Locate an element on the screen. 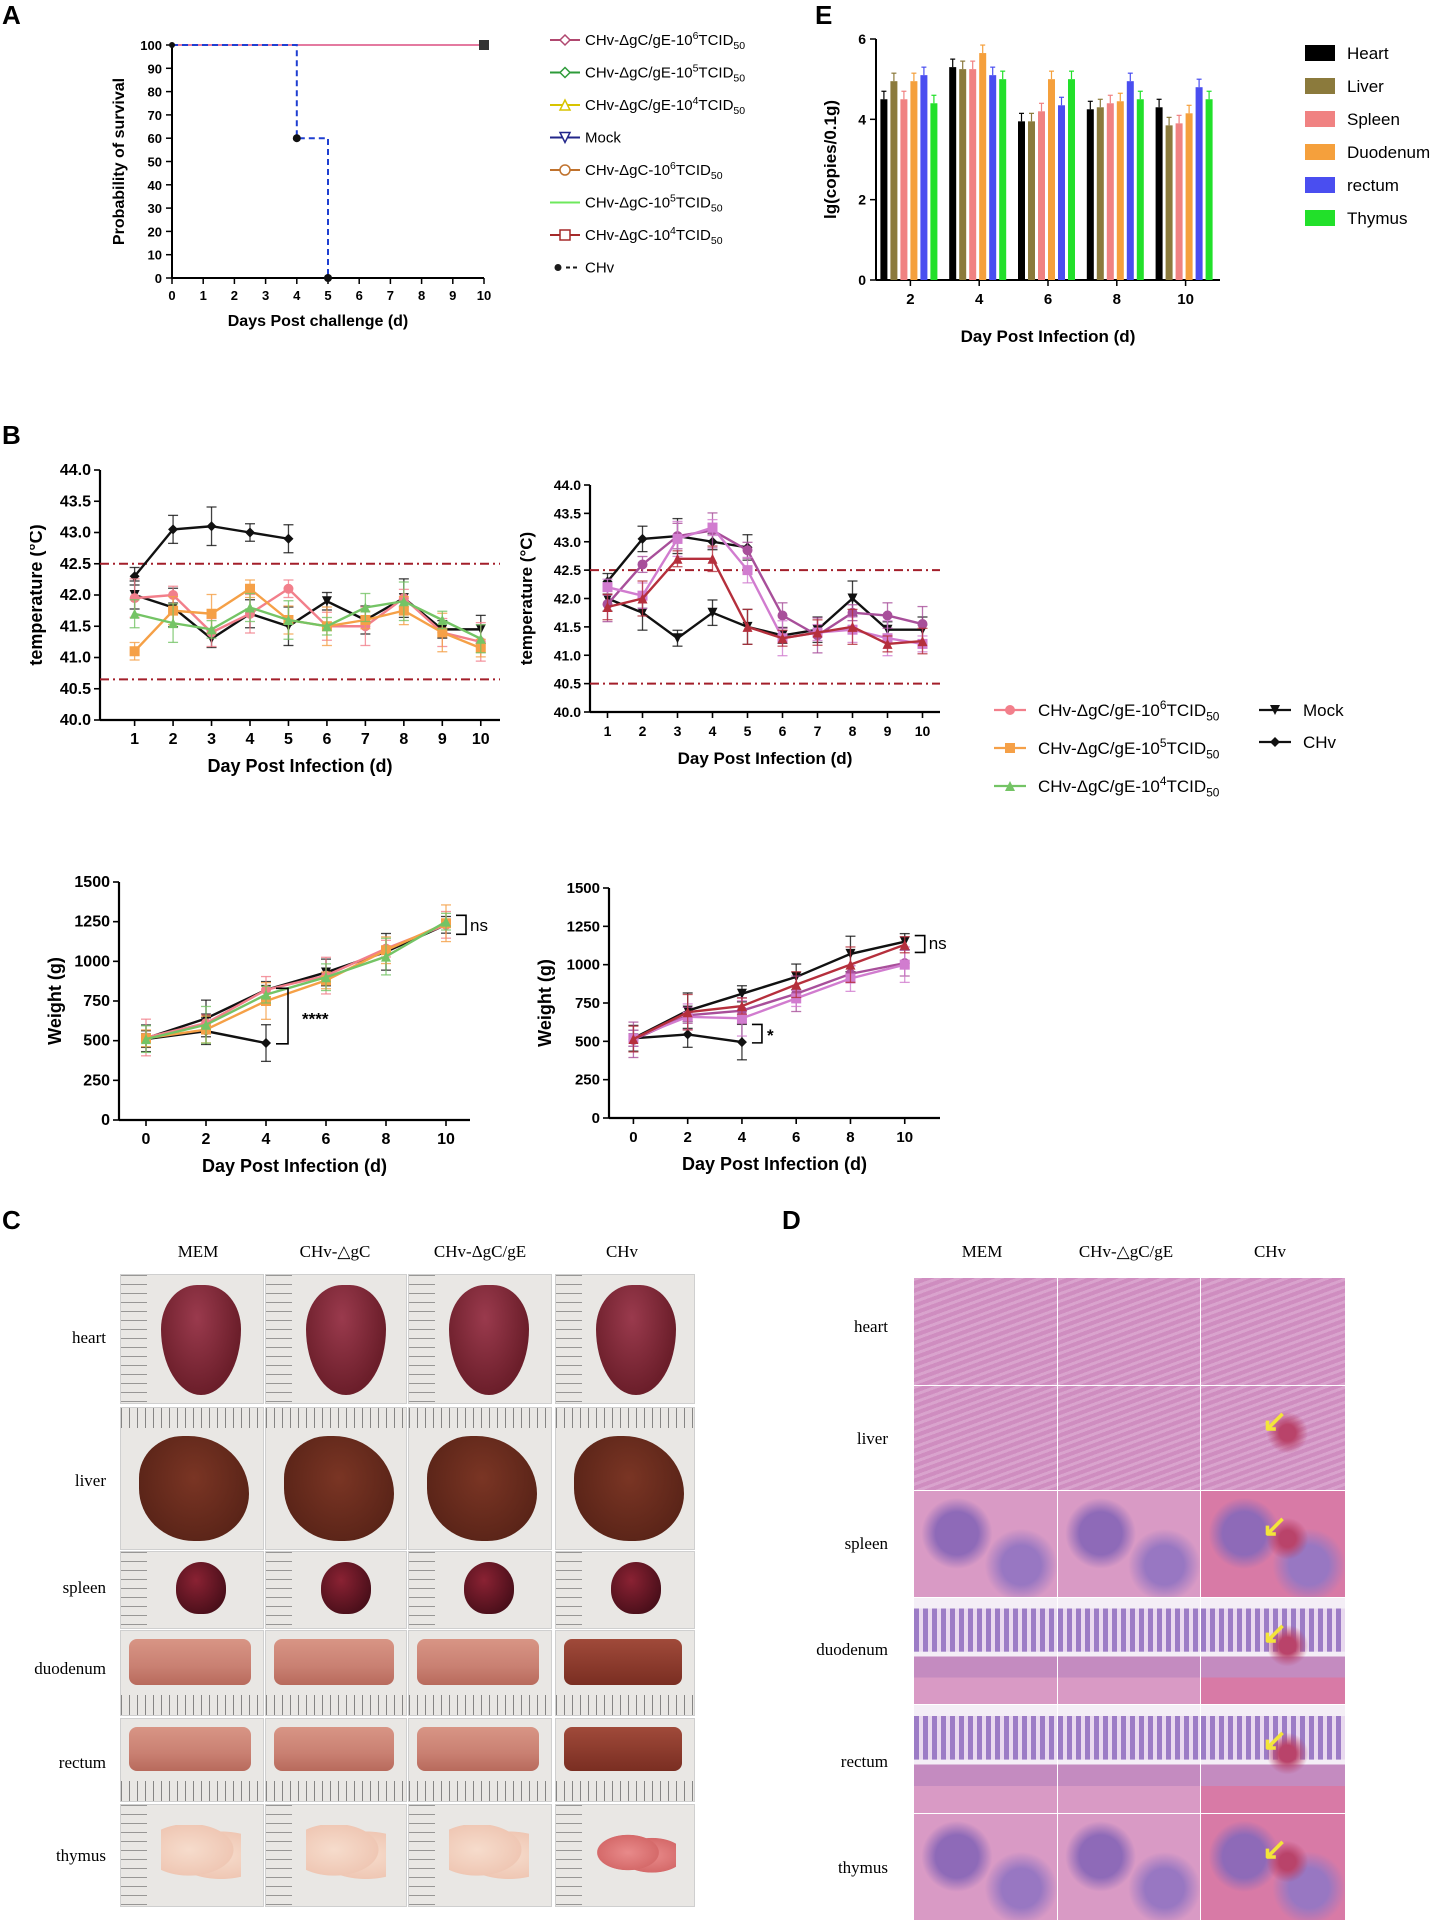  x-tick-label: 0 is located at coordinates (146, 1139).